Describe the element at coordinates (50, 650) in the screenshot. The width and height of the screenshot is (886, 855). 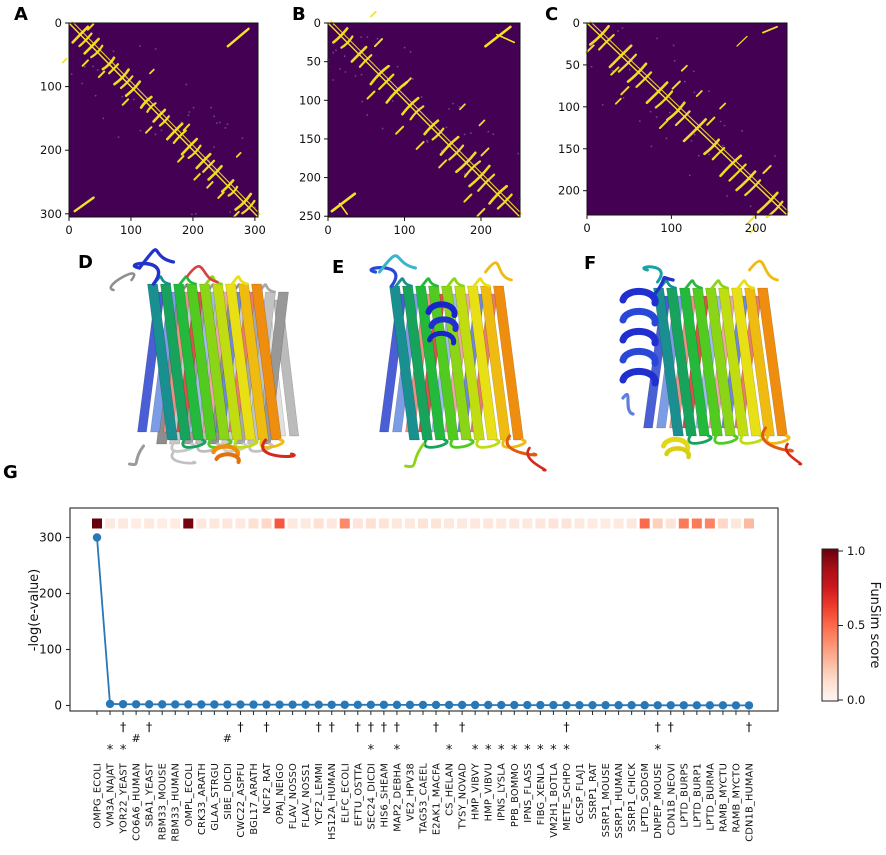
I see `g-y-tick-label: 100` at that location.